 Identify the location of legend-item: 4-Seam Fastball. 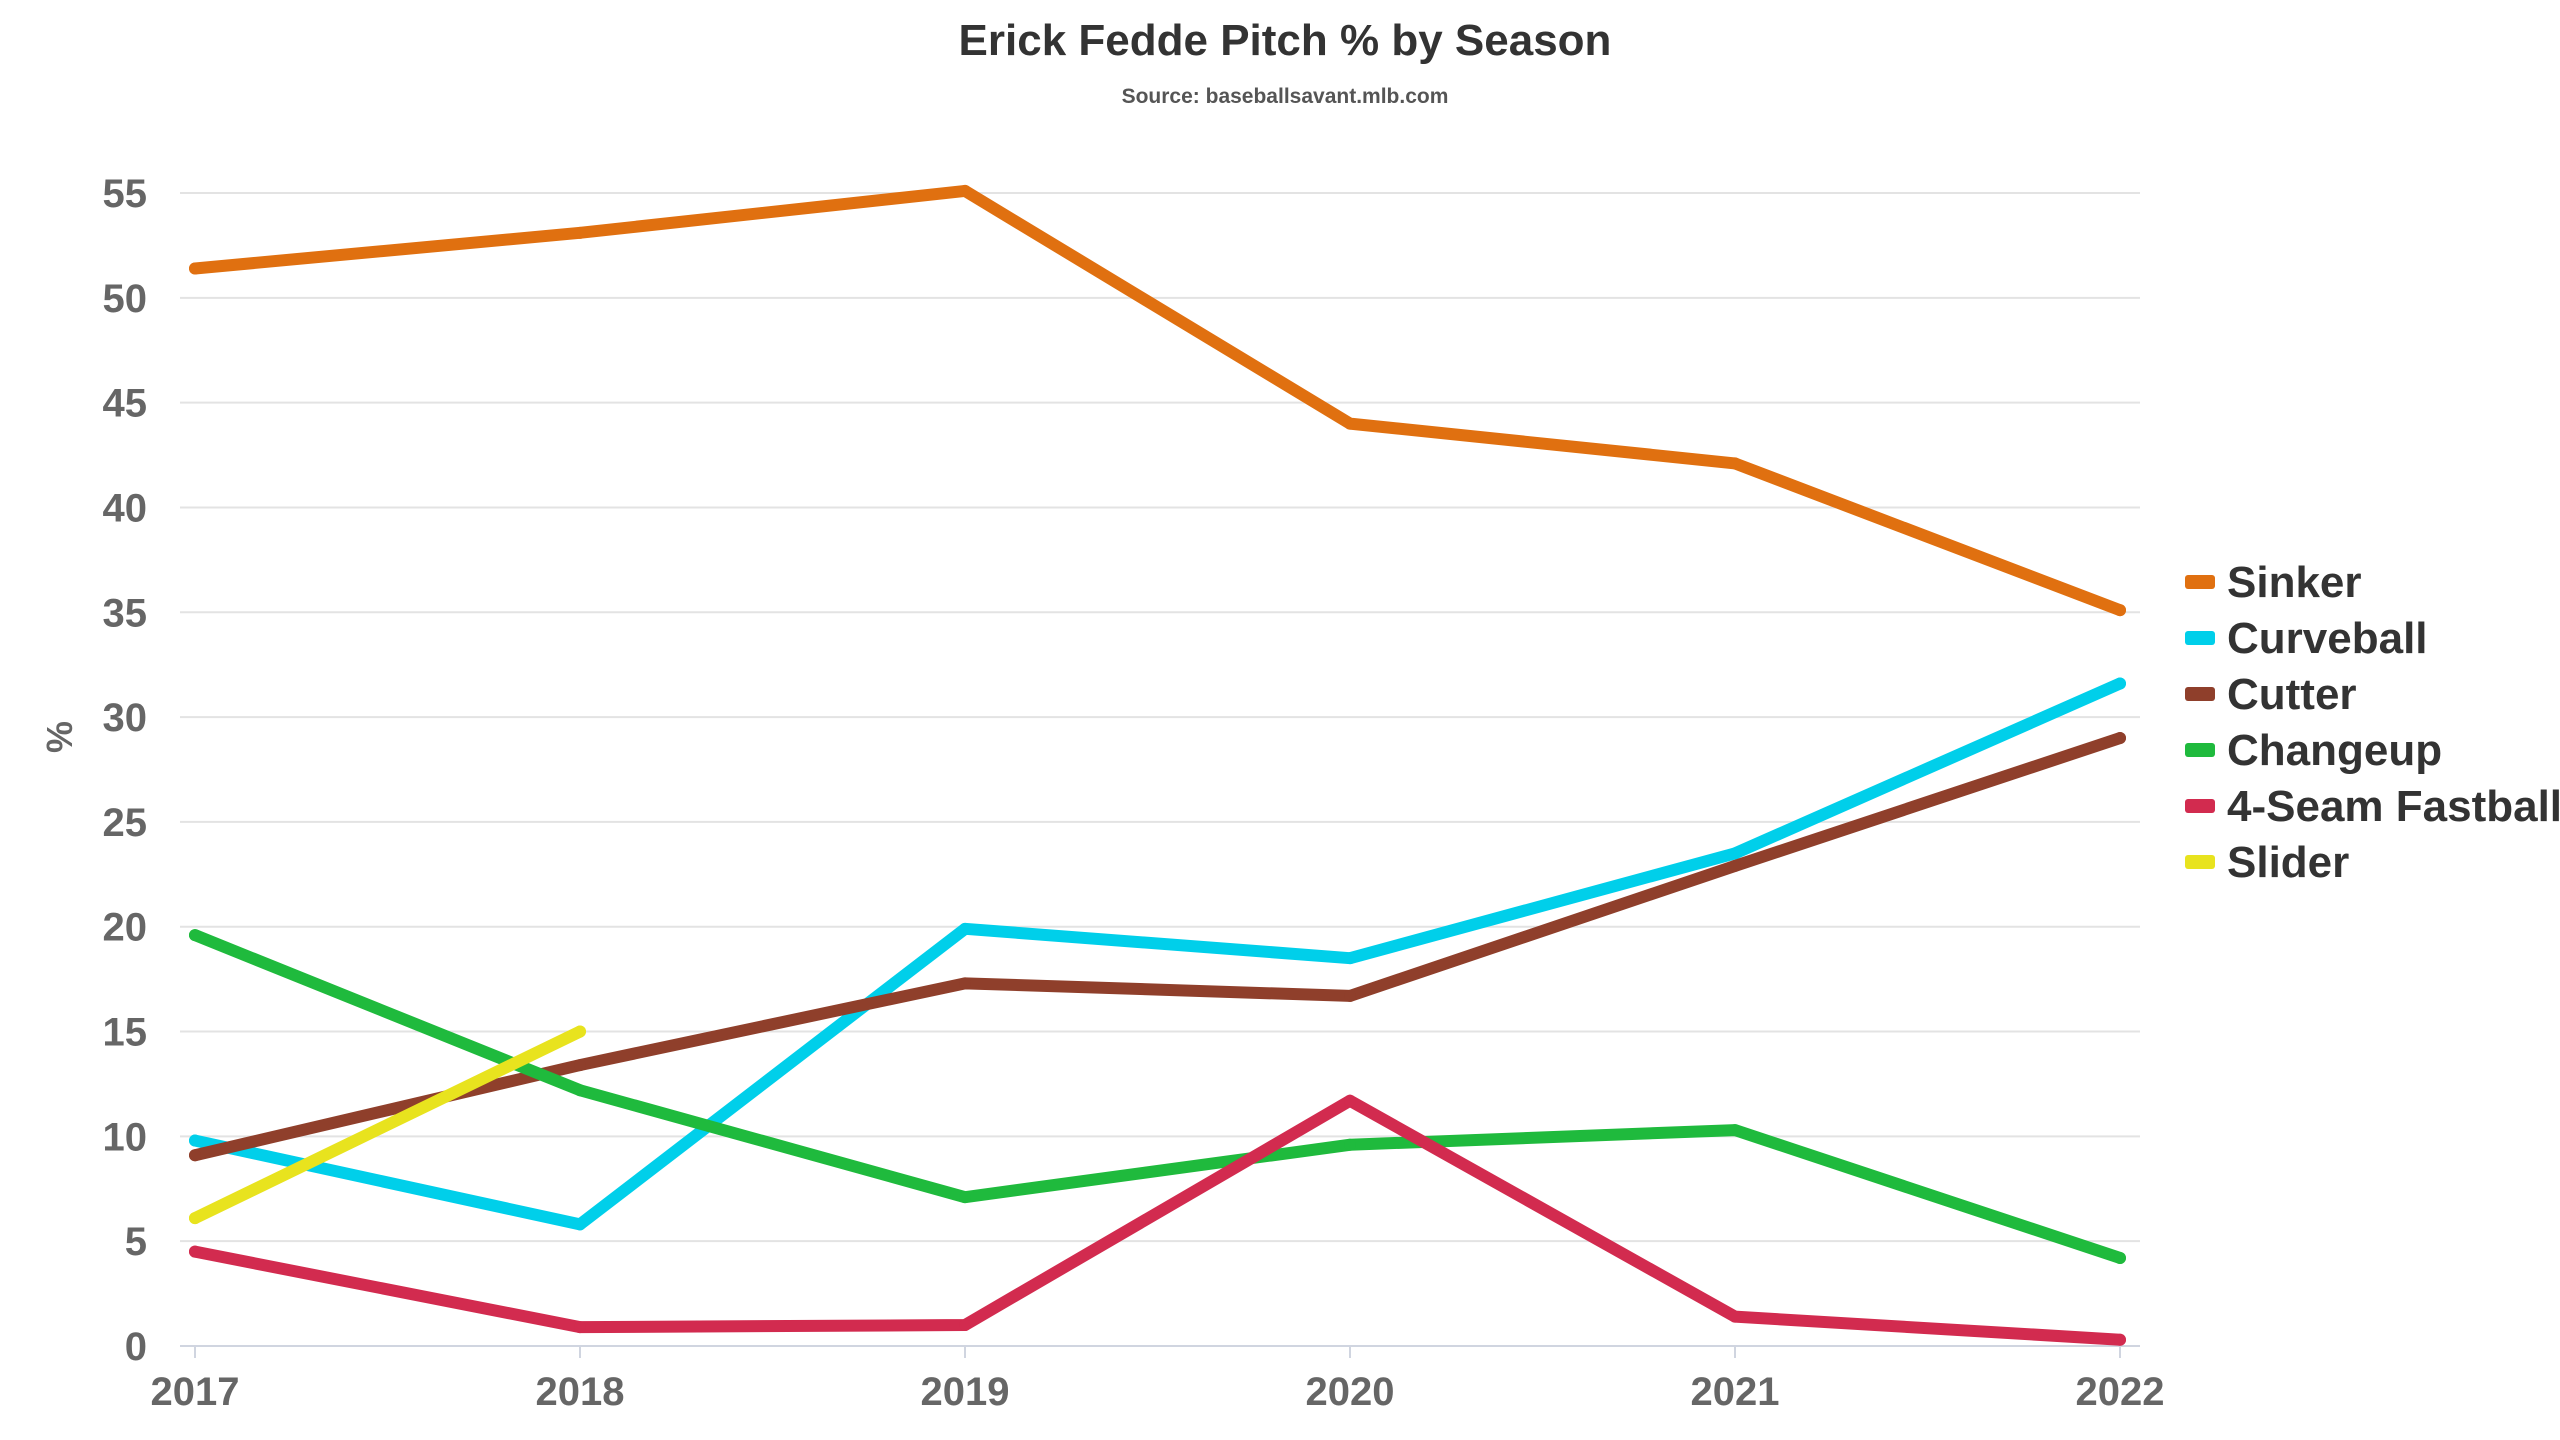
(2372, 806).